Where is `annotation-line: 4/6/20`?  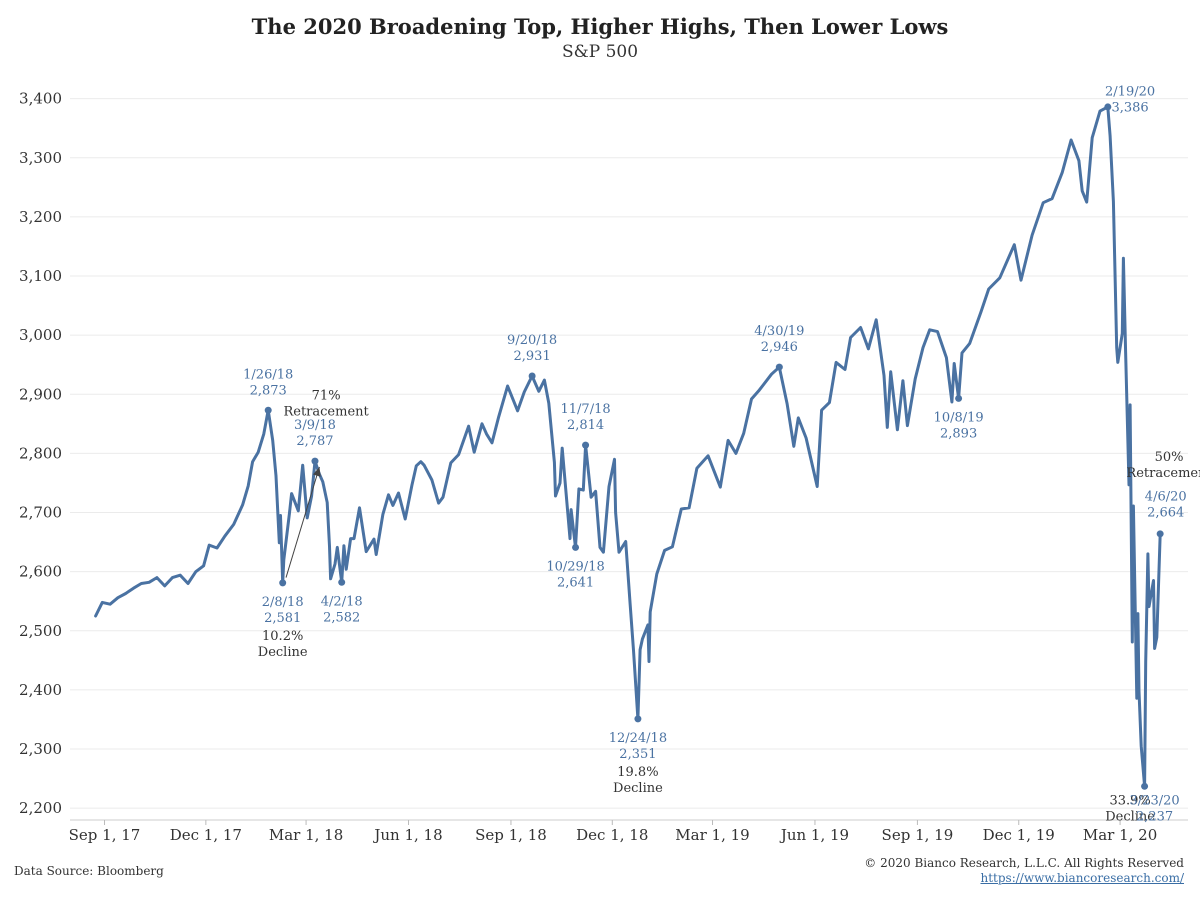
annotation-line: 4/6/20 is located at coordinates (1166, 496).